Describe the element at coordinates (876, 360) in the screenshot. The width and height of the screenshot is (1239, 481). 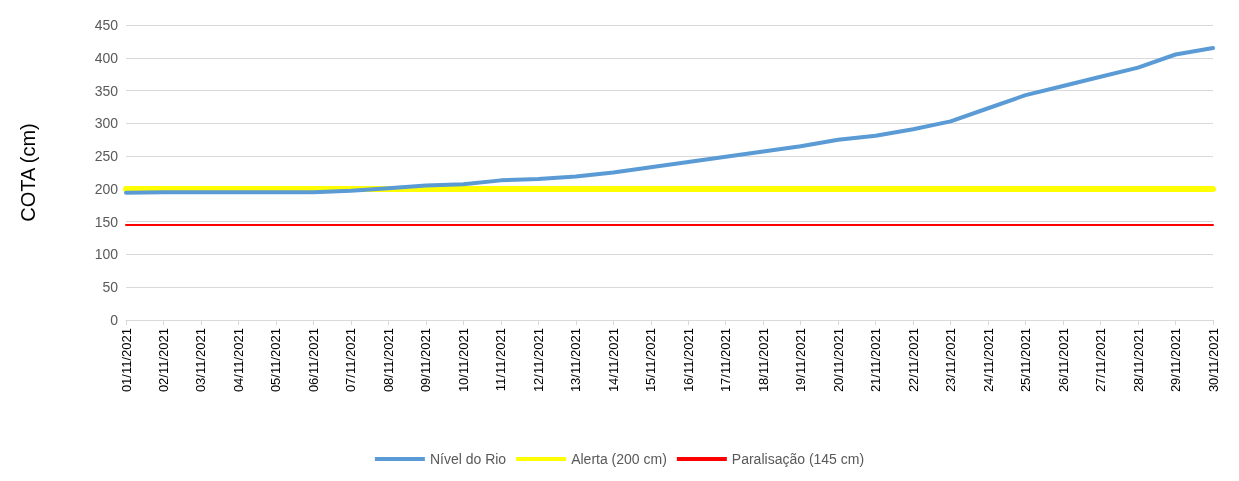
I see `x-tick-label: 21/11/2021` at that location.